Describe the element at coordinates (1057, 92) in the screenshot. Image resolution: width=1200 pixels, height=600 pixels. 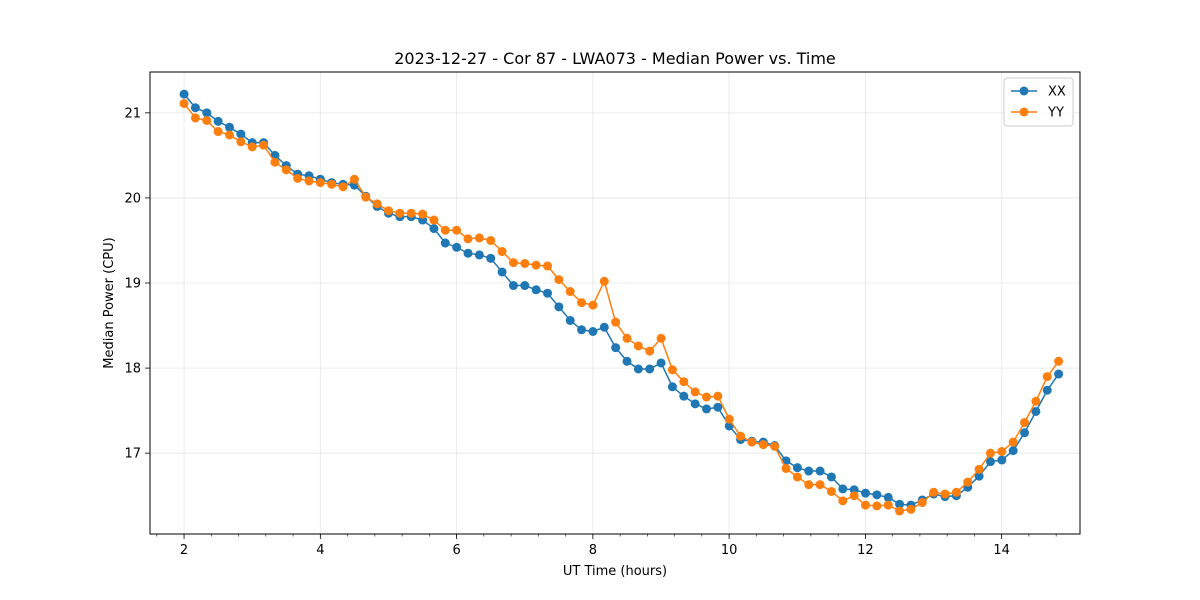
I see `legend-label-xx: XX` at that location.